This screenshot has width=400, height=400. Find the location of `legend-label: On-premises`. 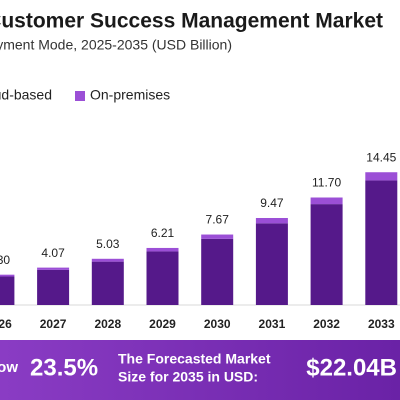

legend-label: On-premises is located at coordinates (130, 95).